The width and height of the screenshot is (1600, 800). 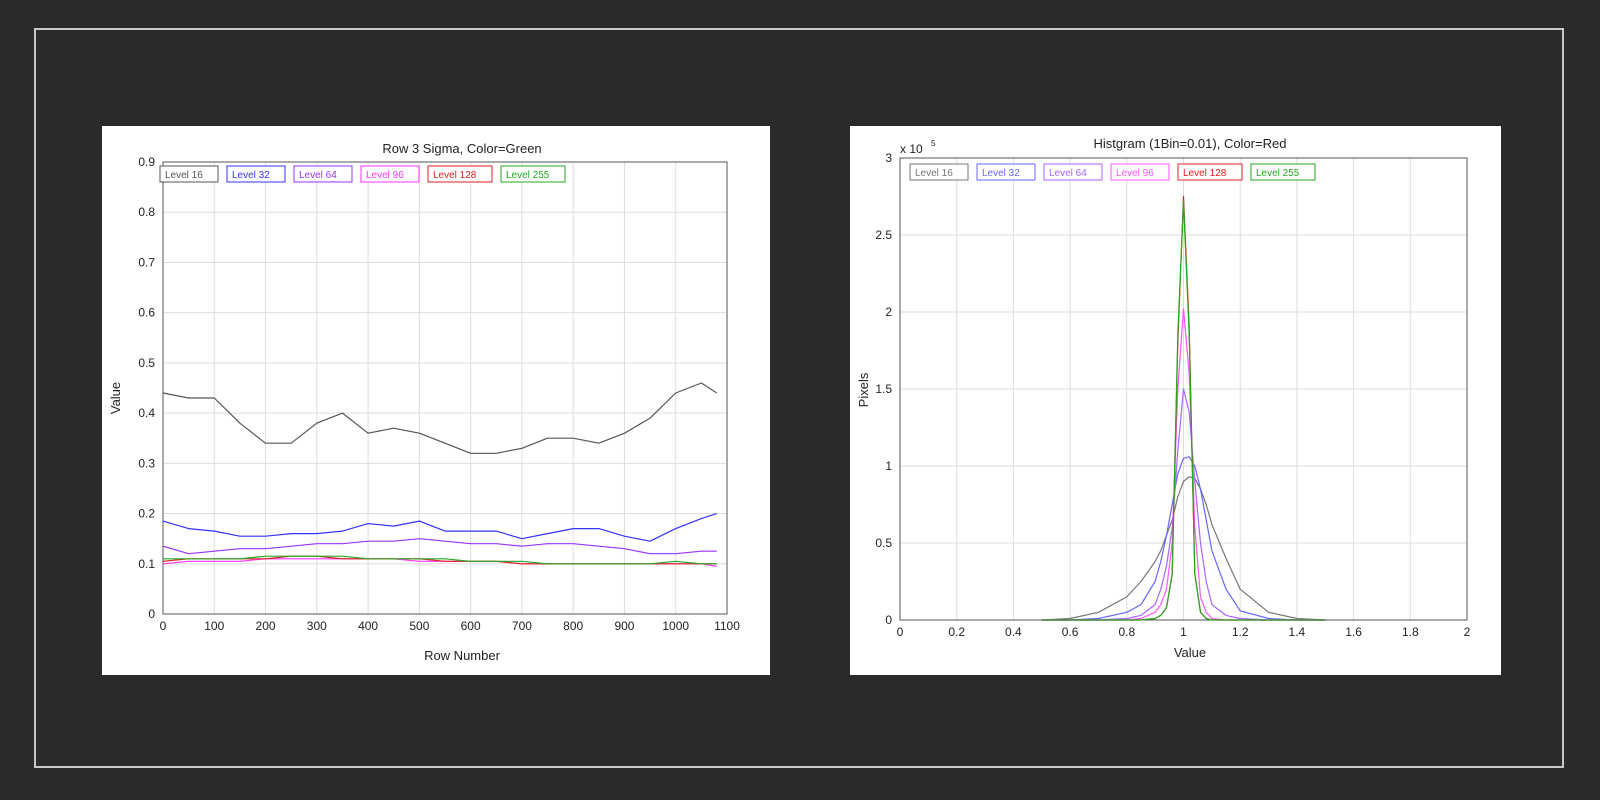 I want to click on x-tick-label: 100, so click(x=214, y=626).